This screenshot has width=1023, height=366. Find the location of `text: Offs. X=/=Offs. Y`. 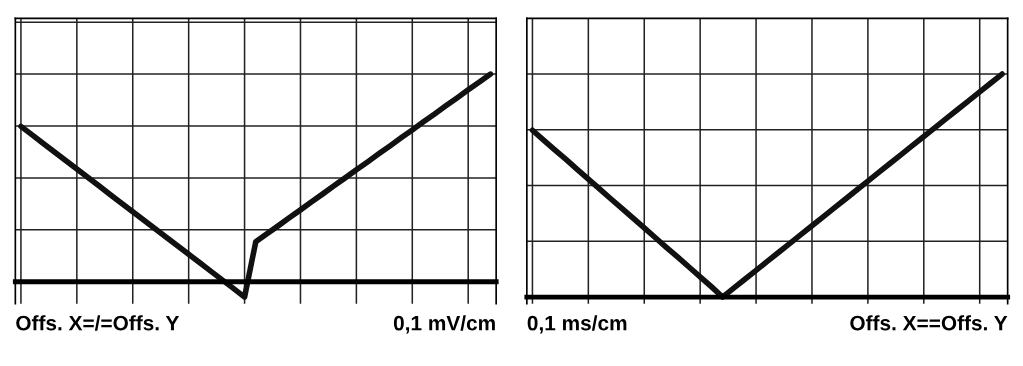

text: Offs. X=/=Offs. Y is located at coordinates (98, 323).